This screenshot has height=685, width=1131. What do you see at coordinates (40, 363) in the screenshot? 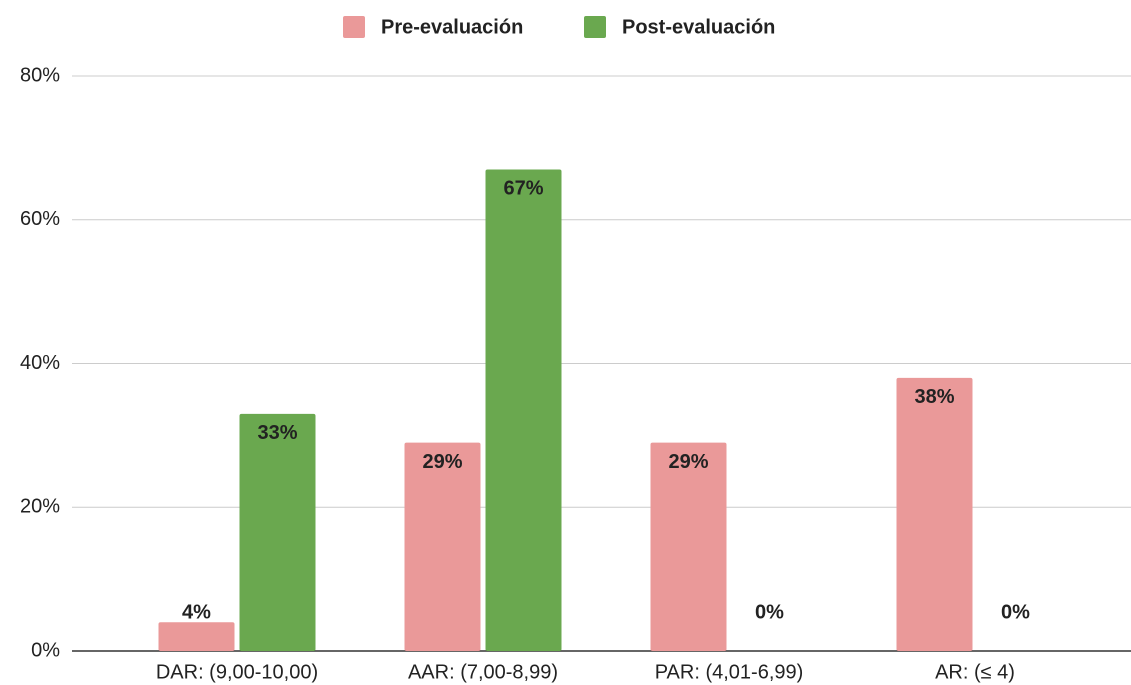
I see `y-tick-label: 40%` at bounding box center [40, 363].